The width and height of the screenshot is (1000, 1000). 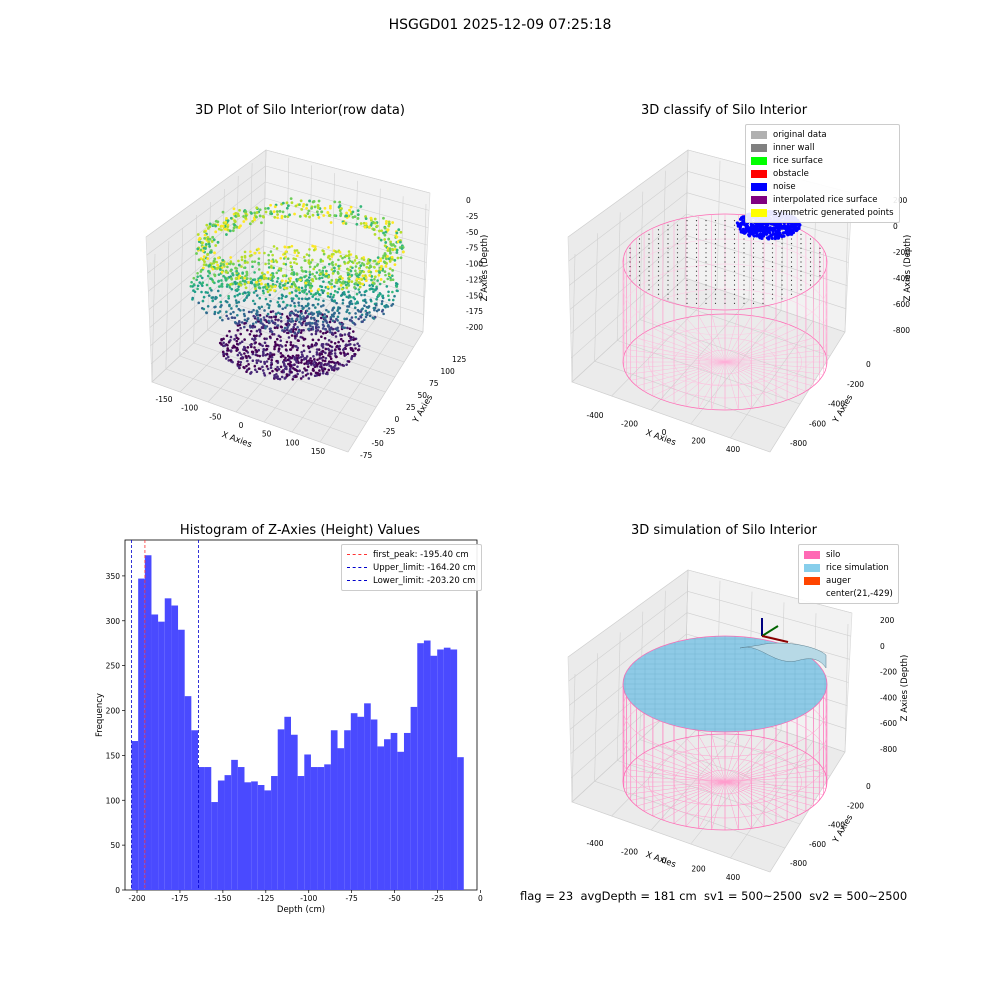 I want to click on simulation-x-tick: -400, so click(x=594, y=843).